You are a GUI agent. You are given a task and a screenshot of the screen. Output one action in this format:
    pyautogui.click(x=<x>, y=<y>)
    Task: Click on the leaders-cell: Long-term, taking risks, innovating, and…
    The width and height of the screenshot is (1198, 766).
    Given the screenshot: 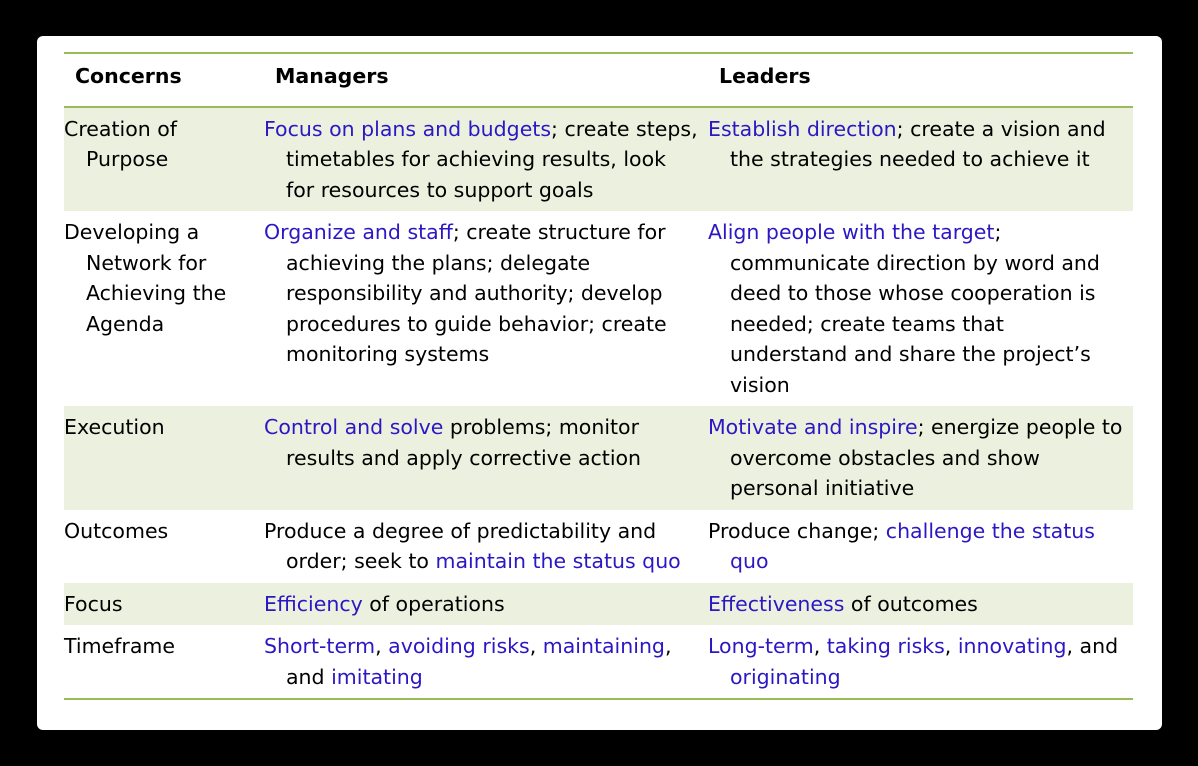 What is the action you would take?
    pyautogui.click(x=920, y=662)
    